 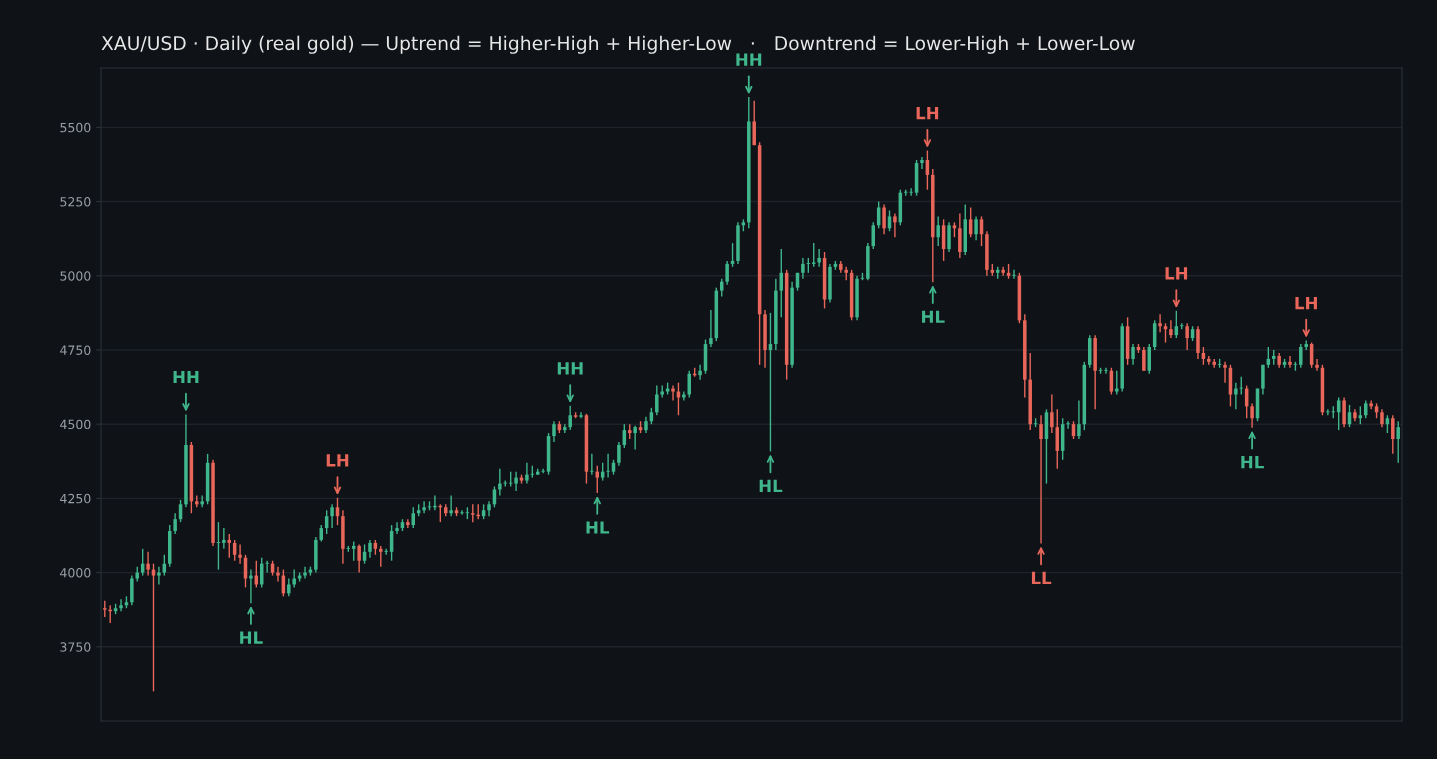 What do you see at coordinates (75, 127) in the screenshot?
I see `y-tick-label: 5500` at bounding box center [75, 127].